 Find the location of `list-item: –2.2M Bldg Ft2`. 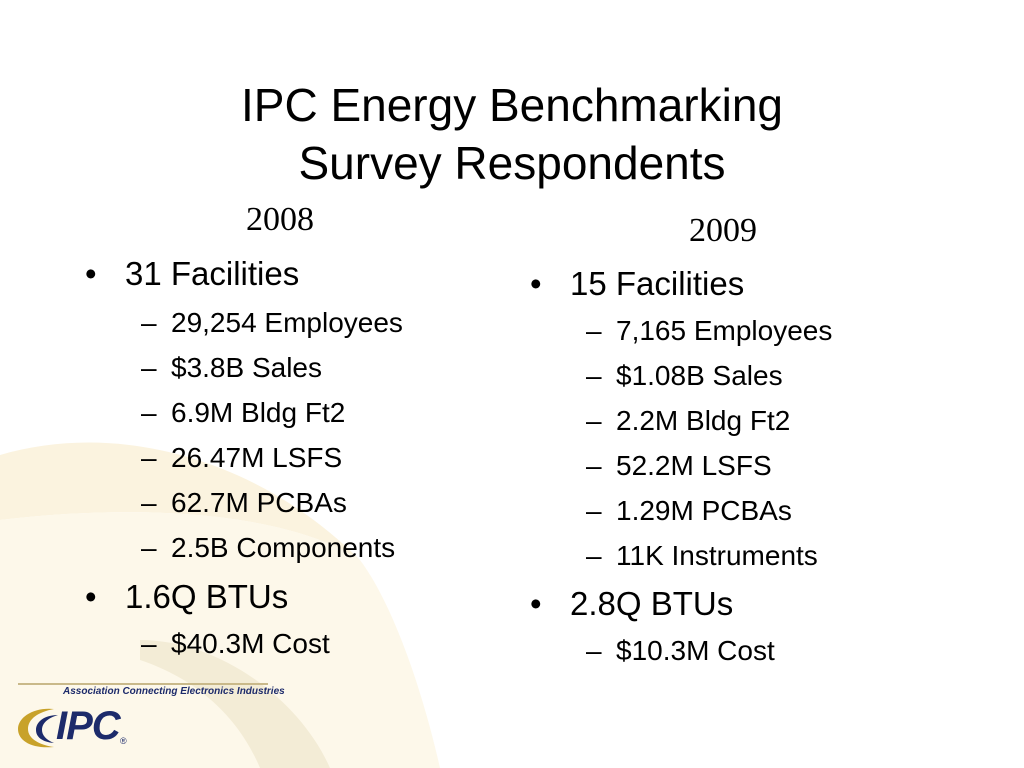

list-item: –2.2M Bldg Ft2 is located at coordinates (688, 420).